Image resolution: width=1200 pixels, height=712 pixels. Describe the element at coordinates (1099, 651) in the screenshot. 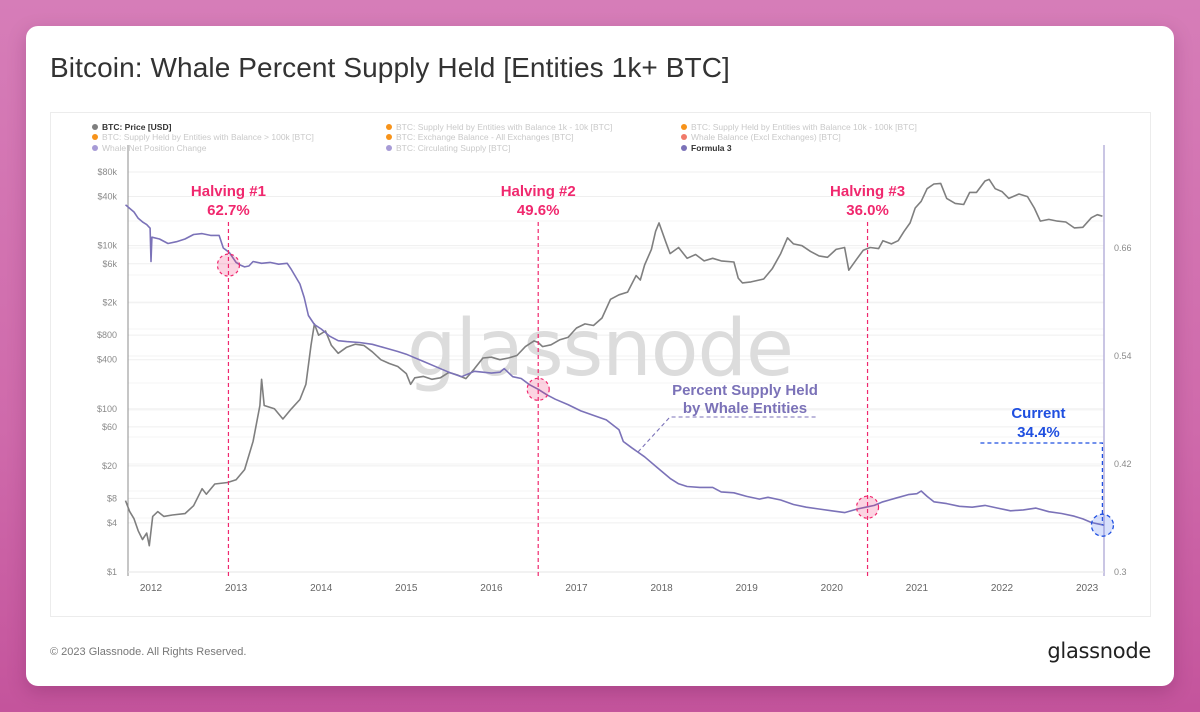

I see `footer-logo: glassnode` at that location.